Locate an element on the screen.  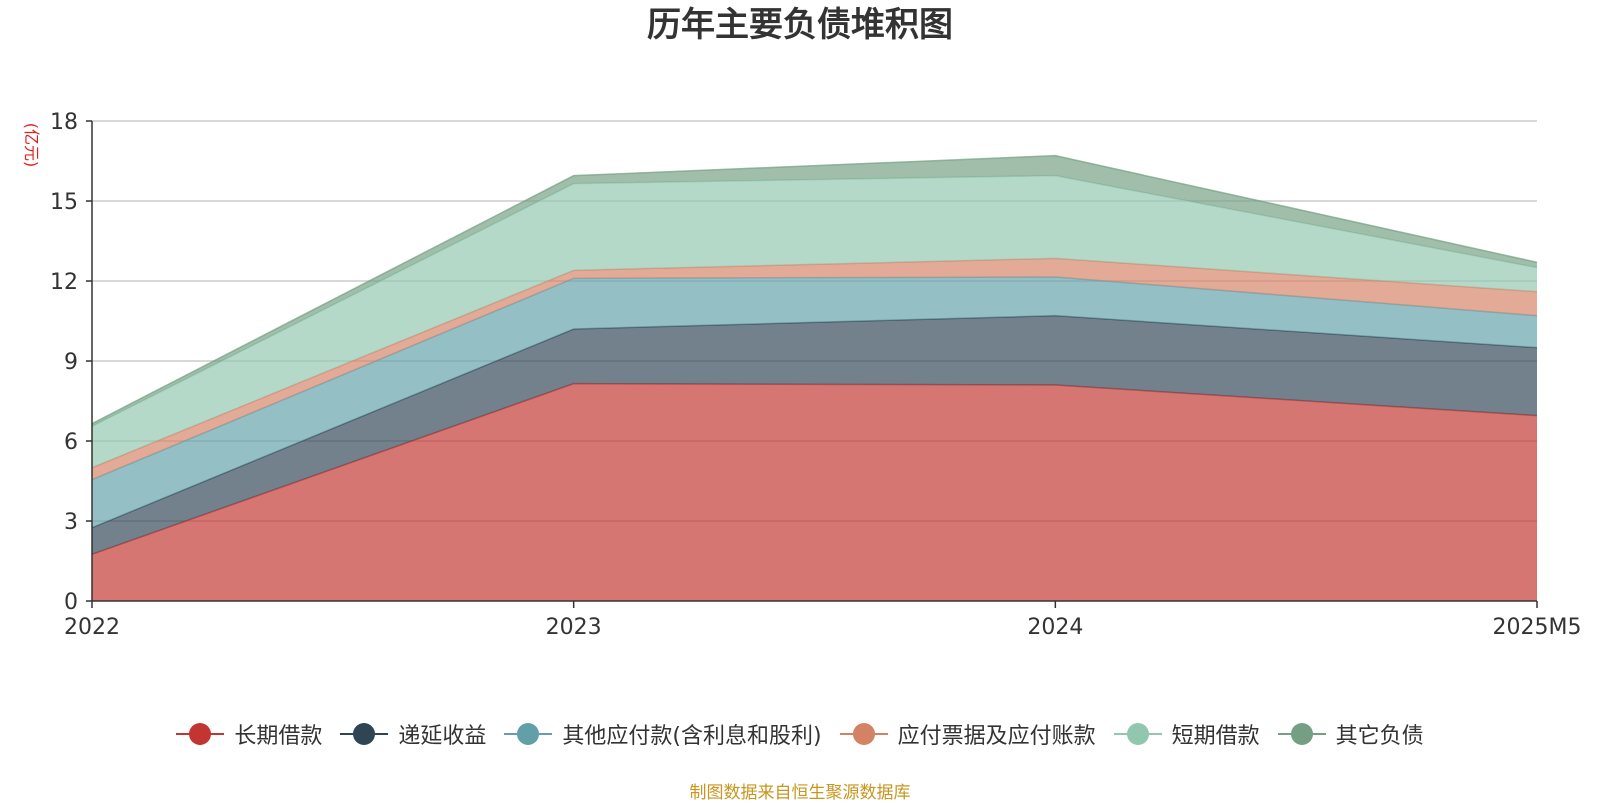
y-tick-label: 12 is located at coordinates (64, 282).